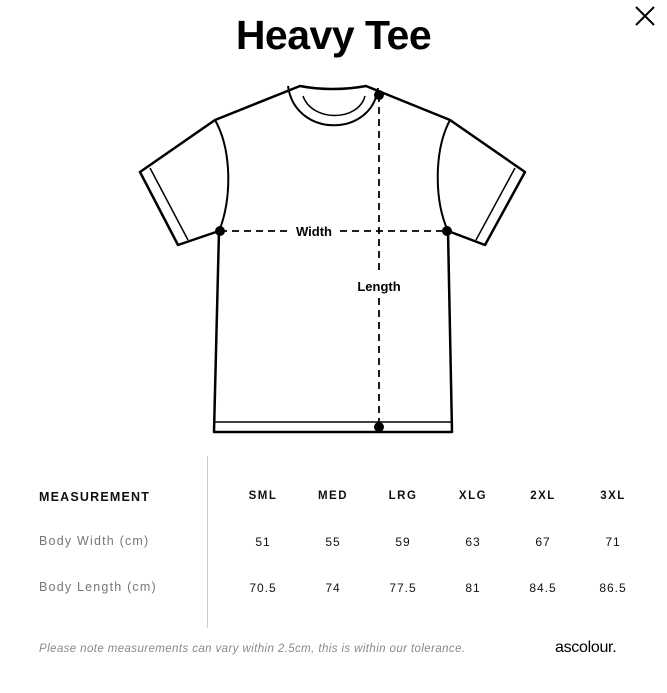  I want to click on table-cell: 67, so click(543, 542).